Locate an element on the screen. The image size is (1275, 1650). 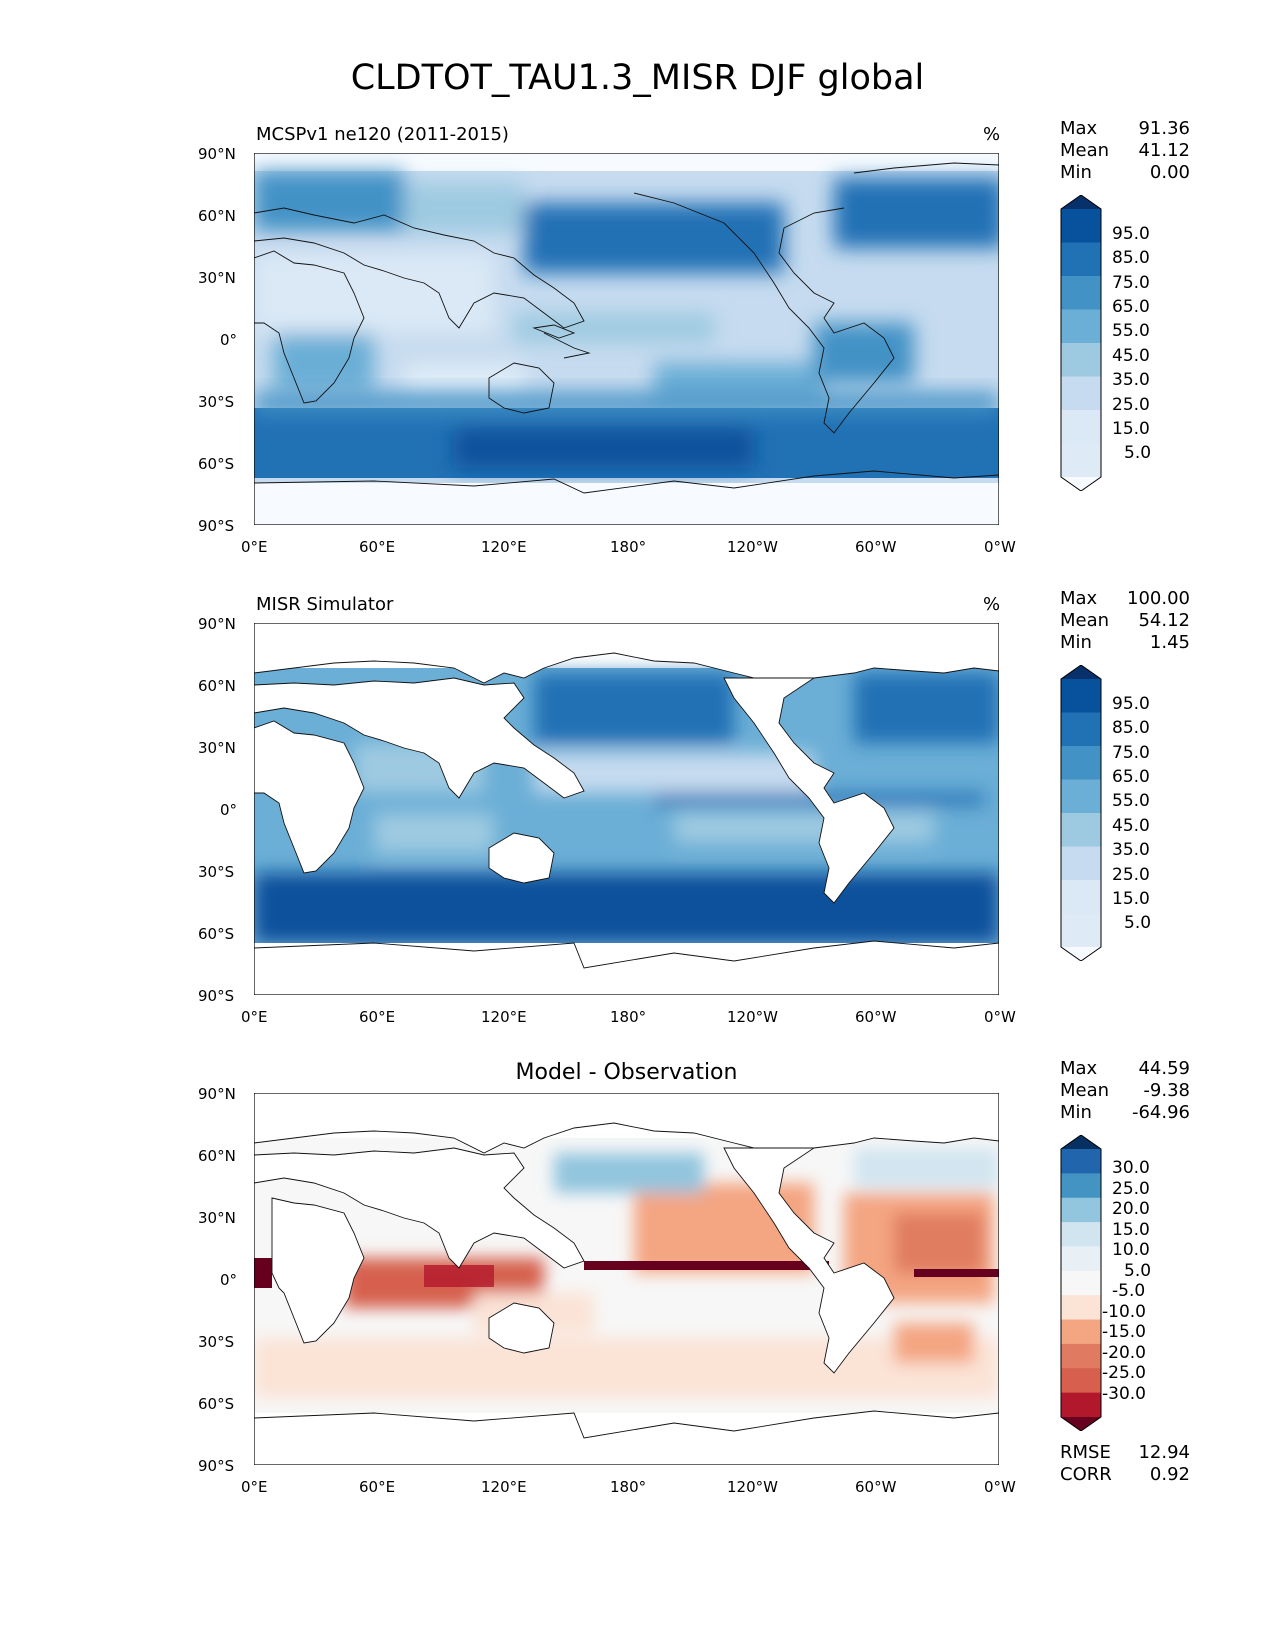
colorbar-label: 45.0 is located at coordinates (1131, 826).